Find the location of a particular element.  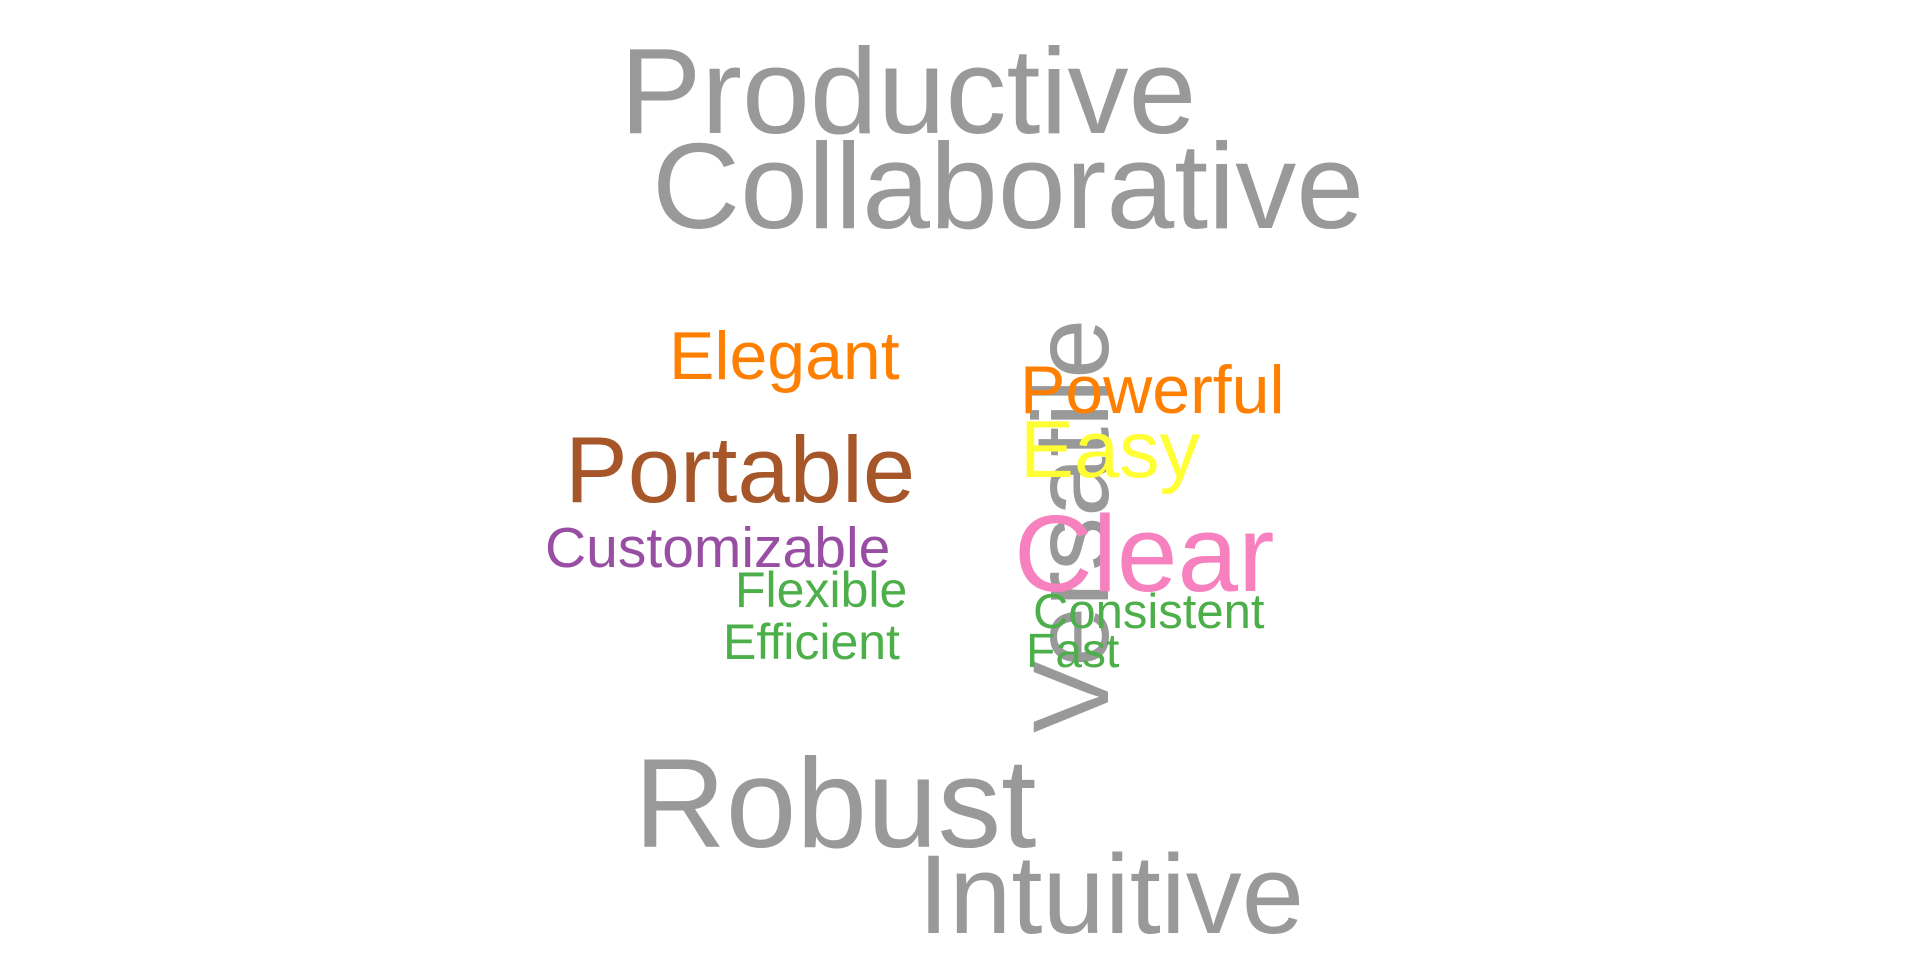

word-easy: Easy is located at coordinates (1110, 450).